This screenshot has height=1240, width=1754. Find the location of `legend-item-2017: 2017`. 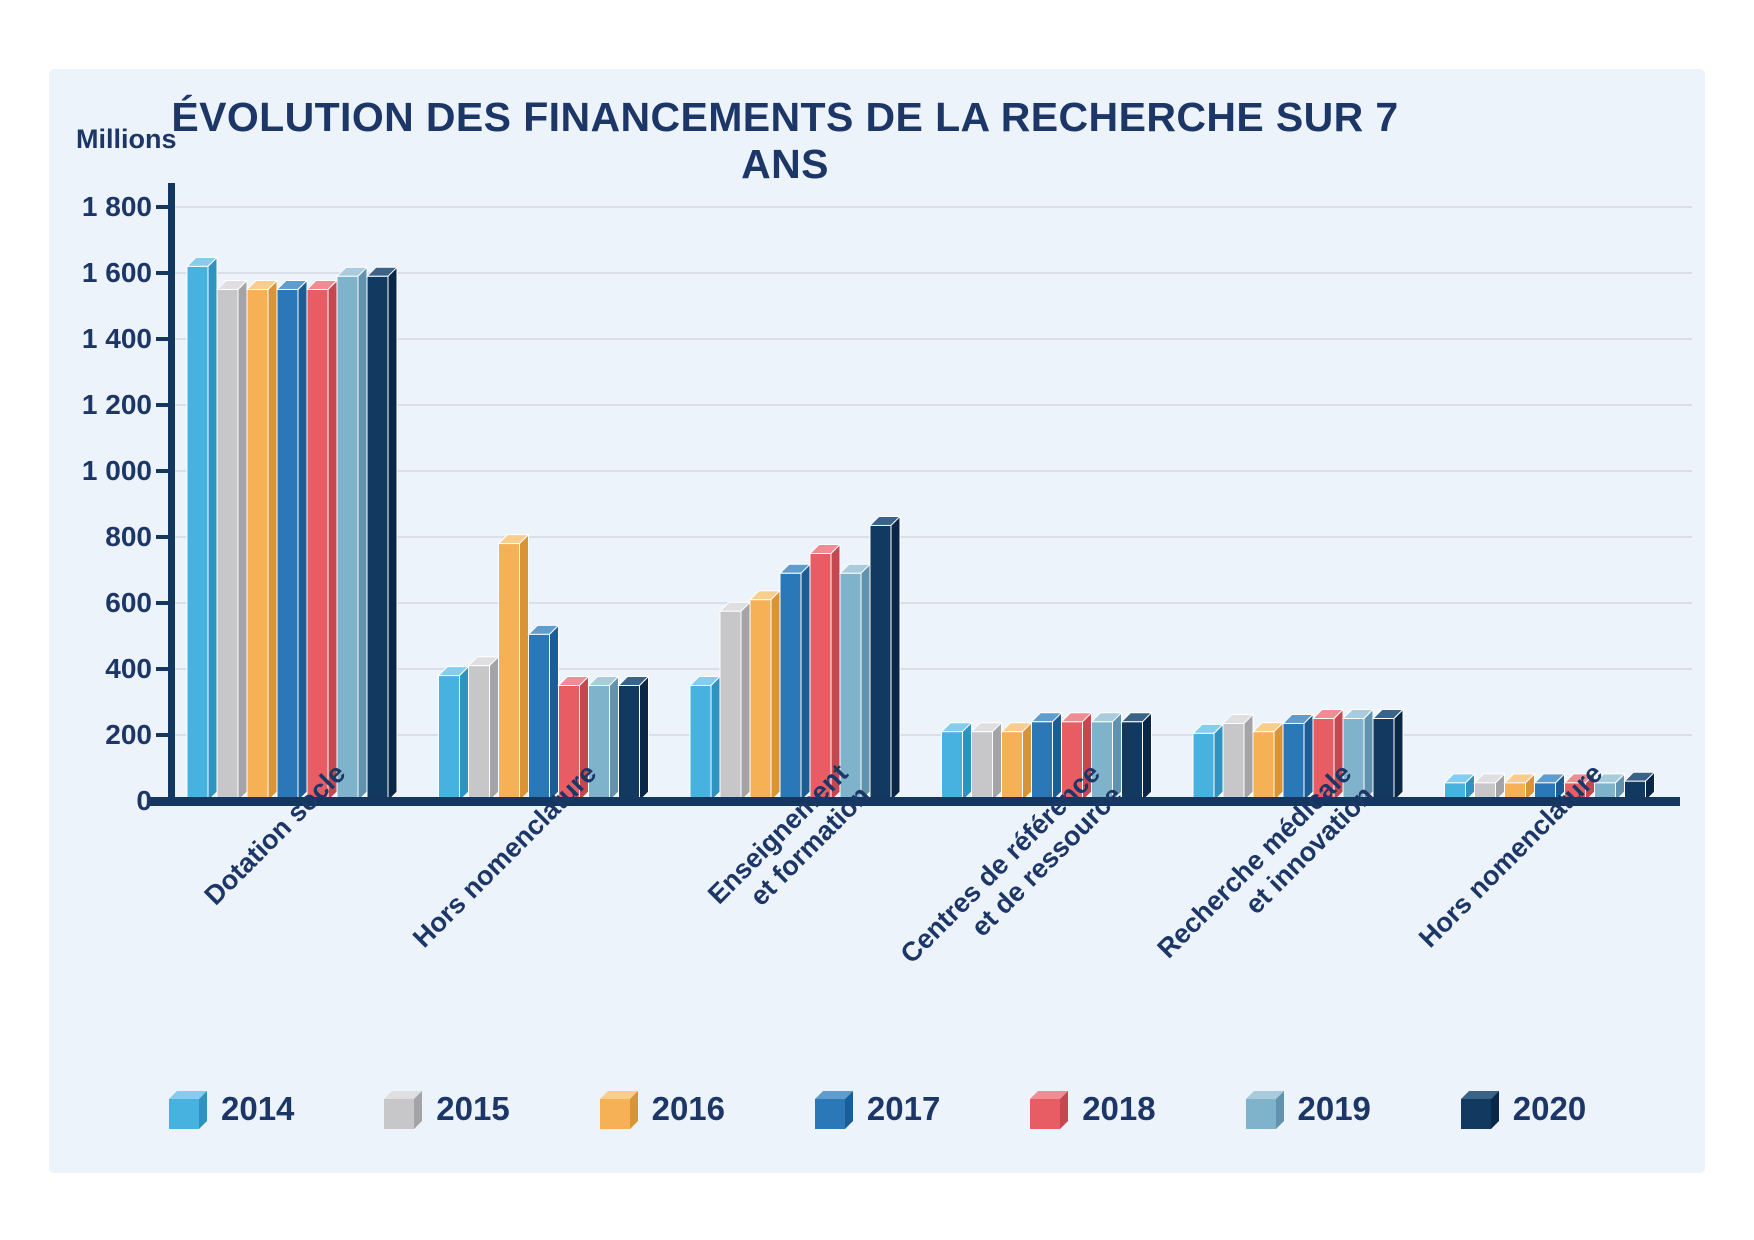

legend-item-2017: 2017 is located at coordinates (877, 1109).